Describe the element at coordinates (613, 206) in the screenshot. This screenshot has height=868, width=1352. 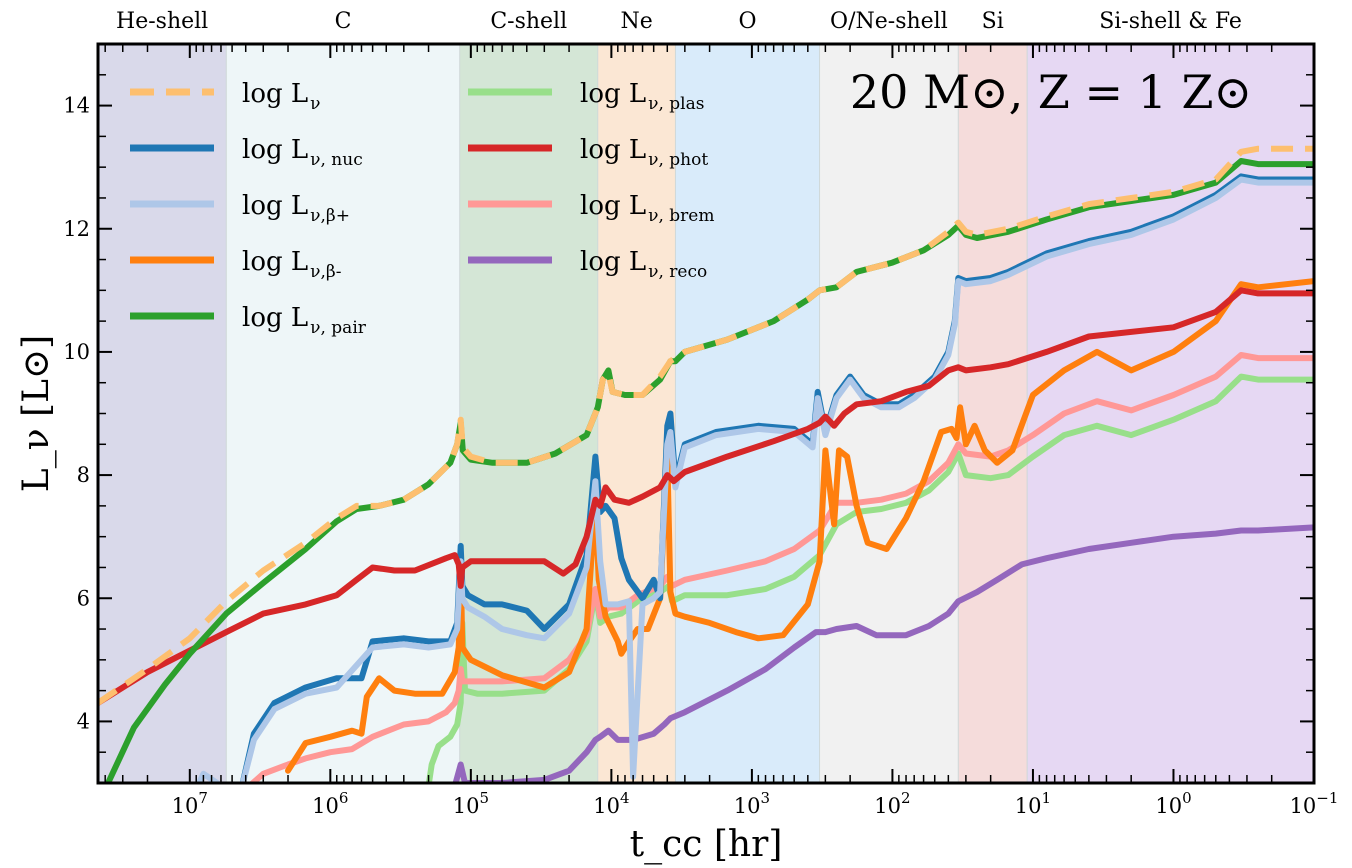
I see `legend-label-main-7: log L` at that location.